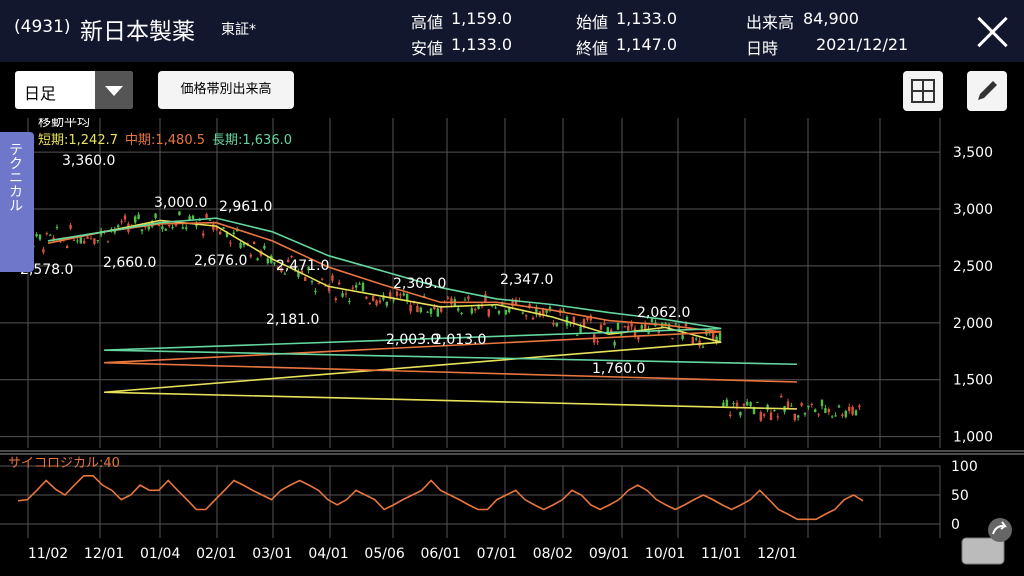 The image size is (1024, 576). Describe the element at coordinates (15, 177) in the screenshot. I see `technical-tab-label: テクニカル` at that location.